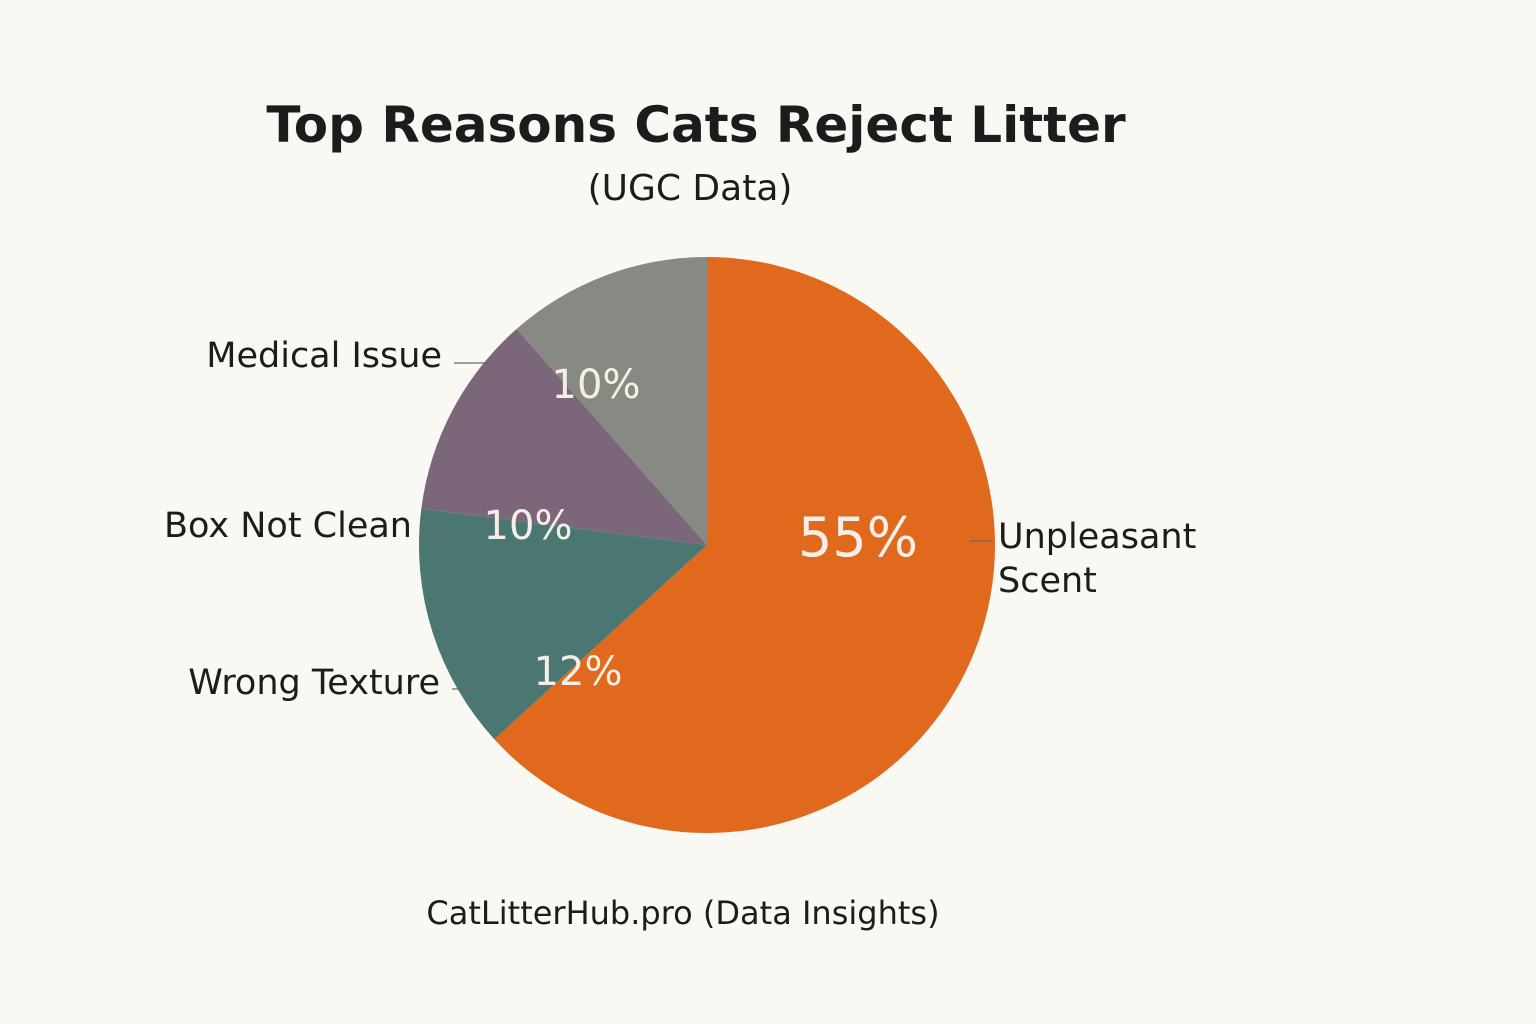  What do you see at coordinates (696, 125) in the screenshot?
I see `chart-title: Top Reasons Cats Reject Litter` at bounding box center [696, 125].